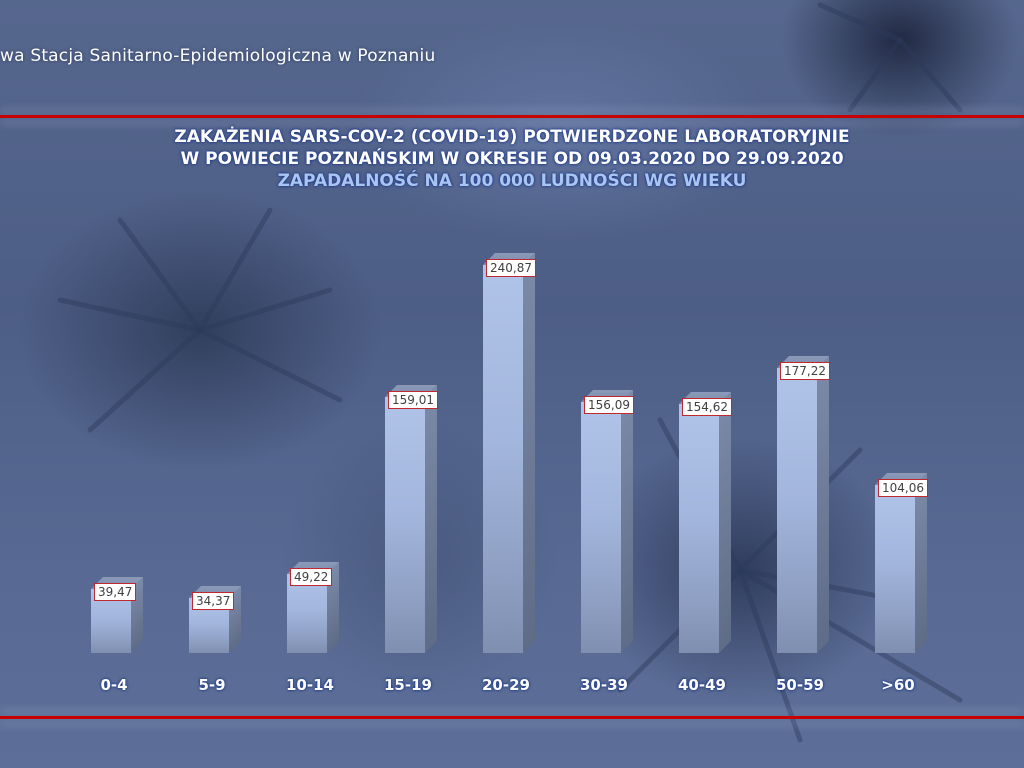 This screenshot has height=768, width=1024. Describe the element at coordinates (115, 592) in the screenshot. I see `bar-value-label: 39,47` at that location.